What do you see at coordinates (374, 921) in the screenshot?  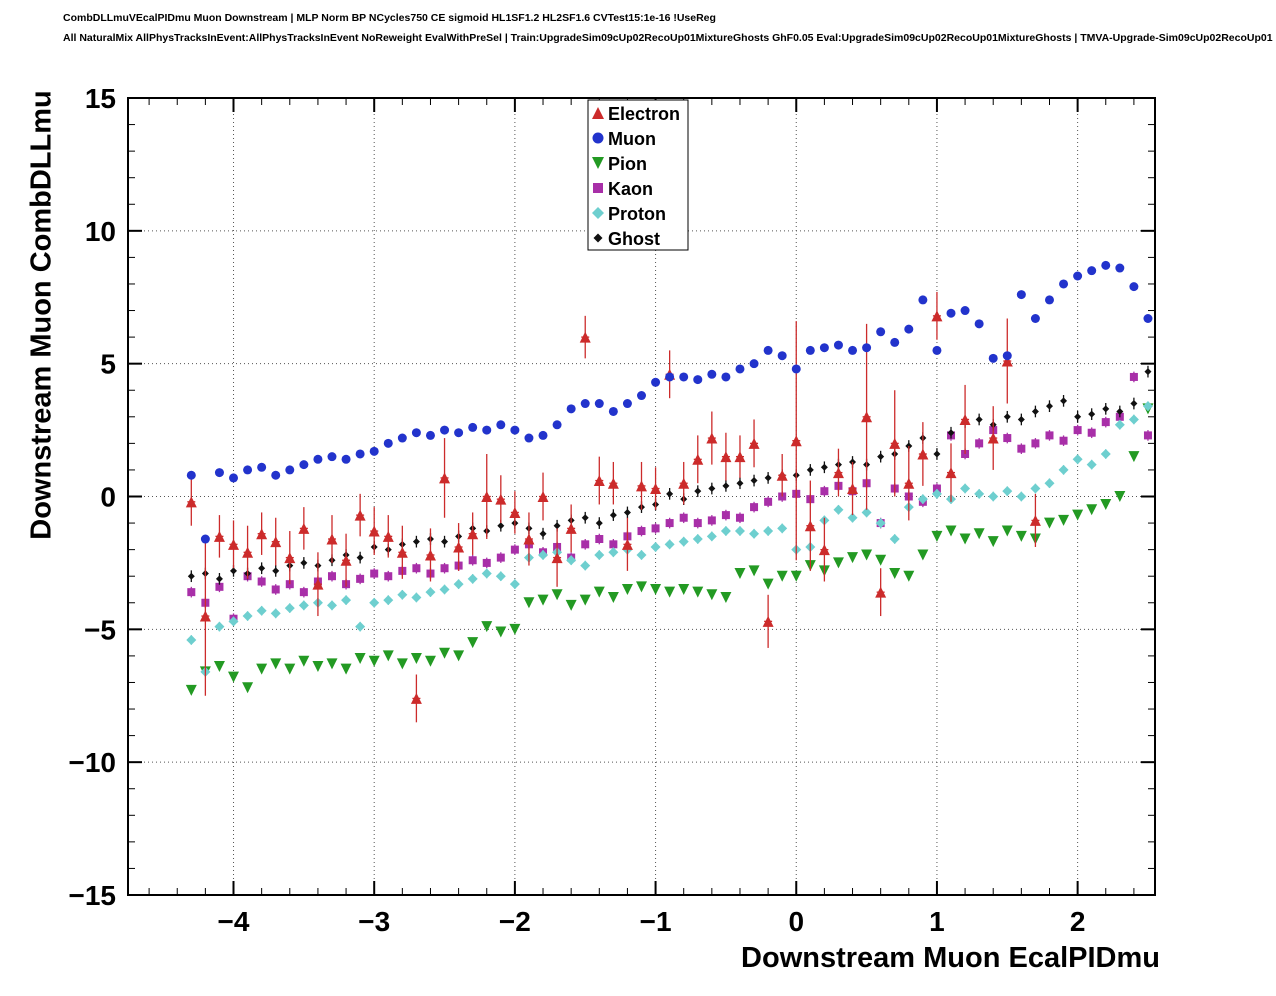 I see `x-tick-label: −3` at bounding box center [374, 921].